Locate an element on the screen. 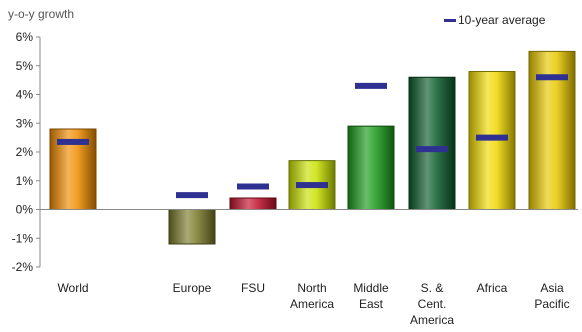 The height and width of the screenshot is (332, 582). y-tick-label: 4% is located at coordinates (25, 95).